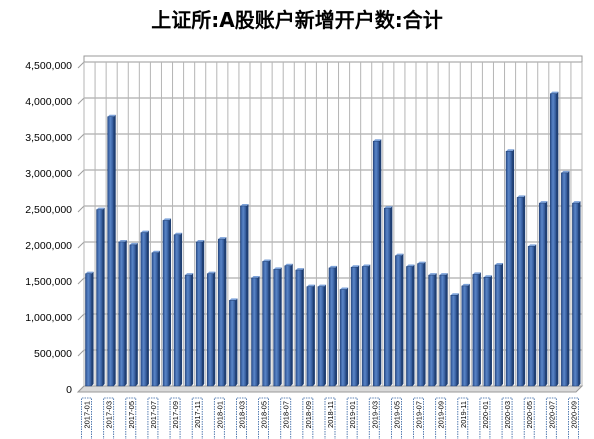 The height and width of the screenshot is (439, 594). What do you see at coordinates (396, 415) in the screenshot?
I see `x-tick-label: 2019-05` at bounding box center [396, 415].